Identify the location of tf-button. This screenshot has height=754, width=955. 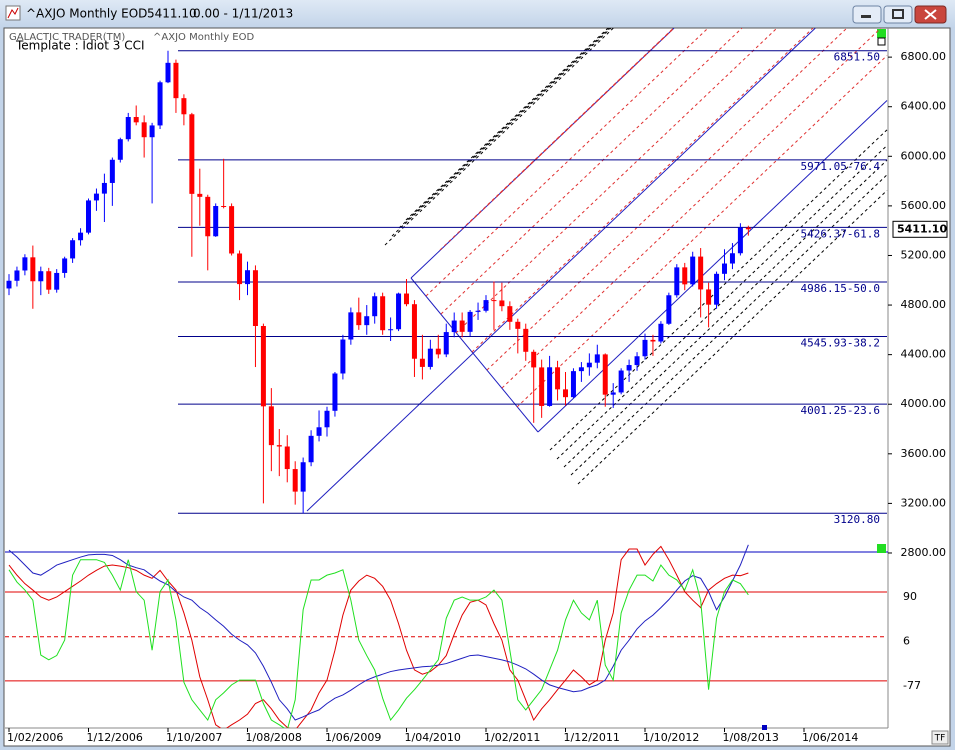
(940, 737).